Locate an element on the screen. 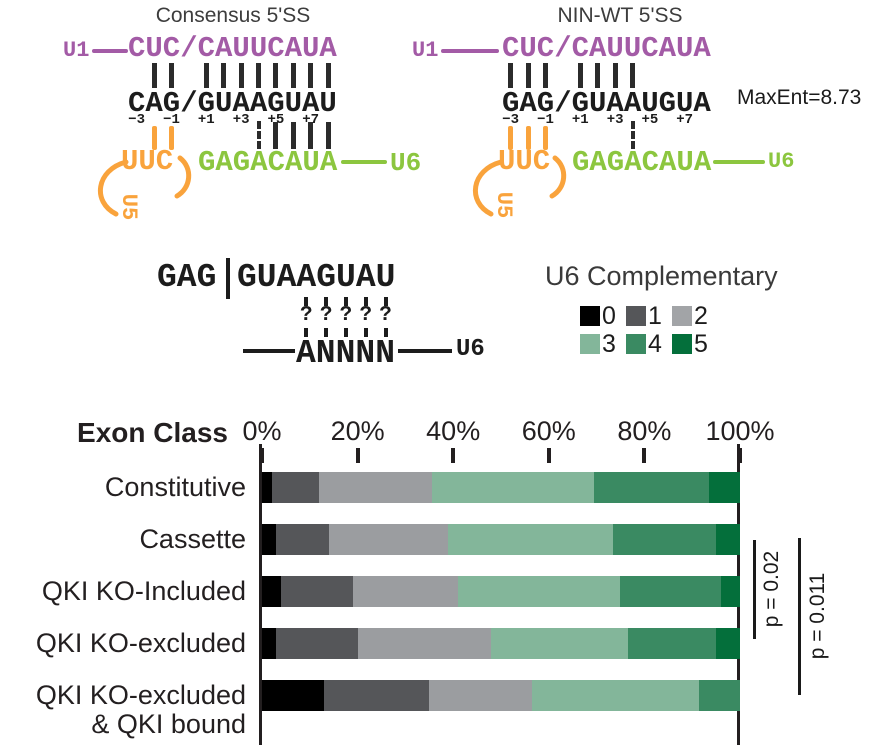 Image resolution: width=881 pixels, height=747 pixels. legend-title: U6 Complementary is located at coordinates (661, 276).